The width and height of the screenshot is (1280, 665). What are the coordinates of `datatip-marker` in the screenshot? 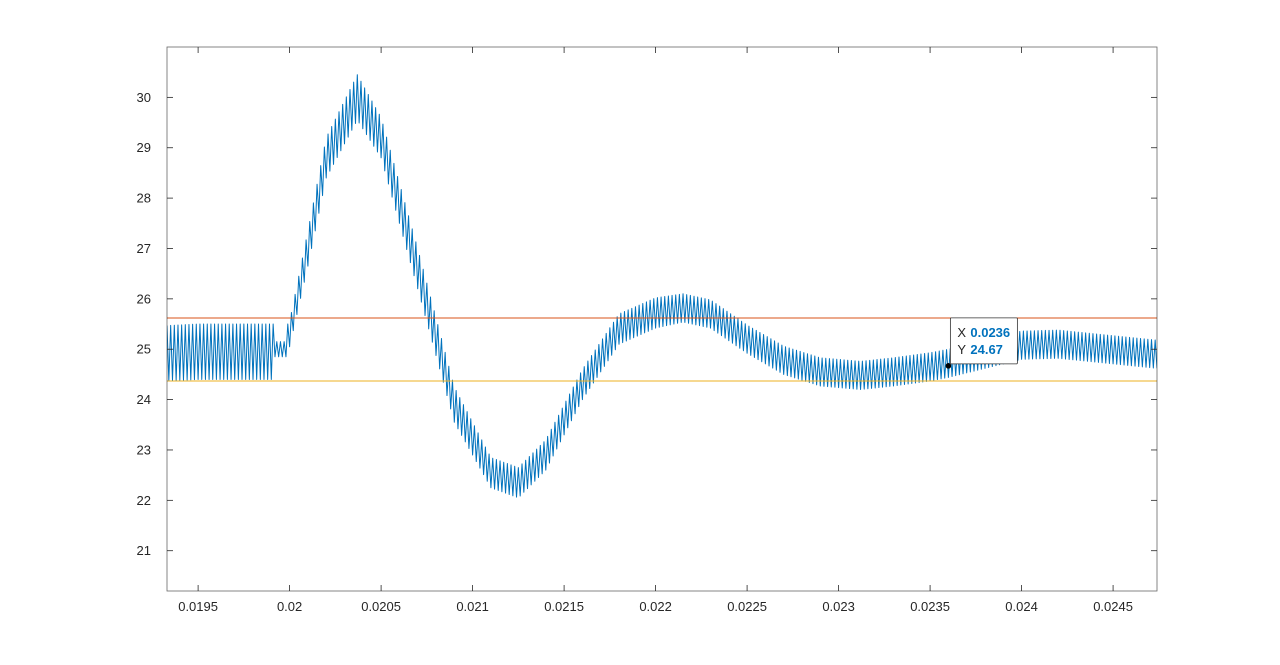 It's located at (948, 366).